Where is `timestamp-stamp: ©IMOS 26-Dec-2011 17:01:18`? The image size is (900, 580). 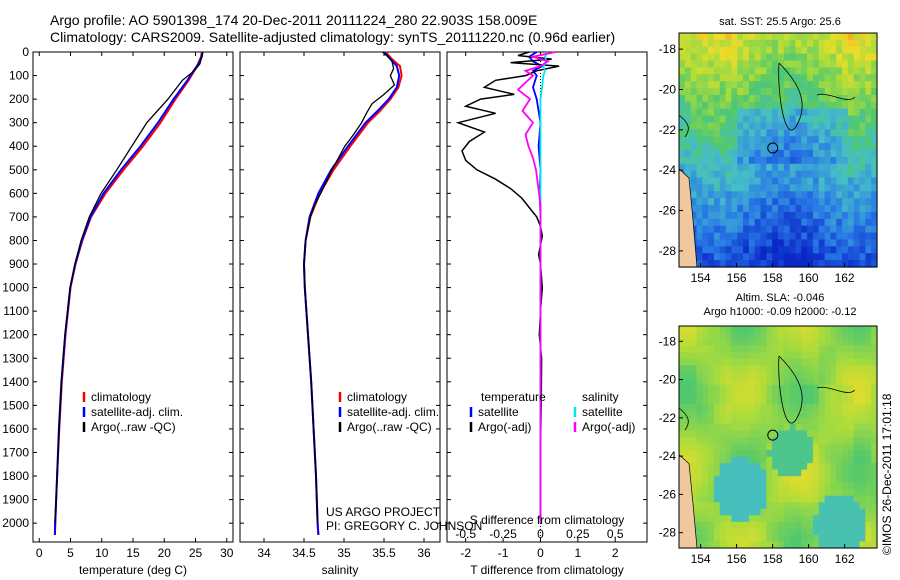
timestamp-stamp: ©IMOS 26-Dec-2011 17:01:18 is located at coordinates (887, 474).